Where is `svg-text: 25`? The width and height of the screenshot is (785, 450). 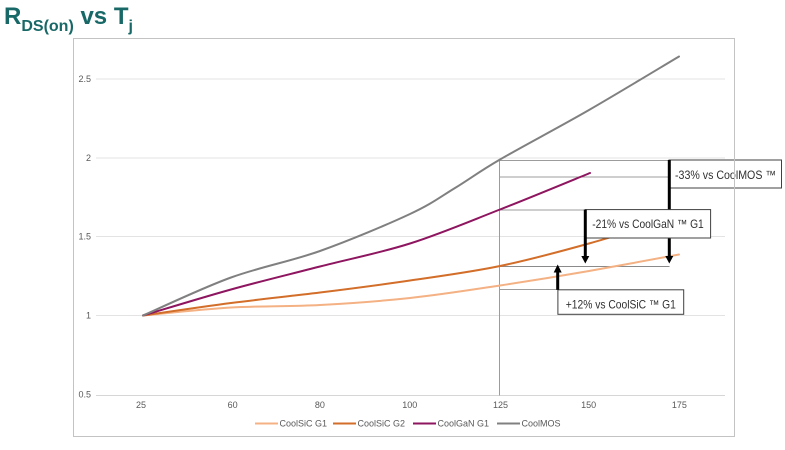 svg-text: 25 is located at coordinates (141, 405).